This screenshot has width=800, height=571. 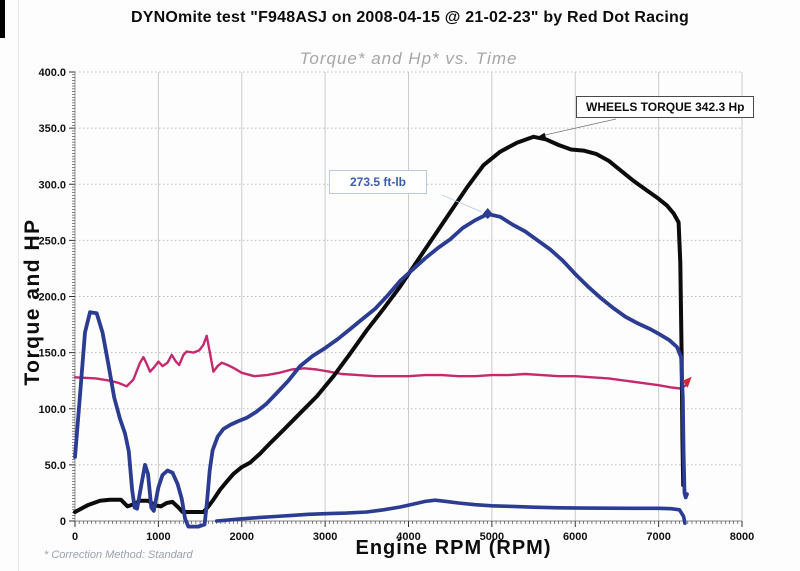 I want to click on hp-peak-callout: WHEELS TORQUE 342.3 Hp, so click(x=665, y=107).